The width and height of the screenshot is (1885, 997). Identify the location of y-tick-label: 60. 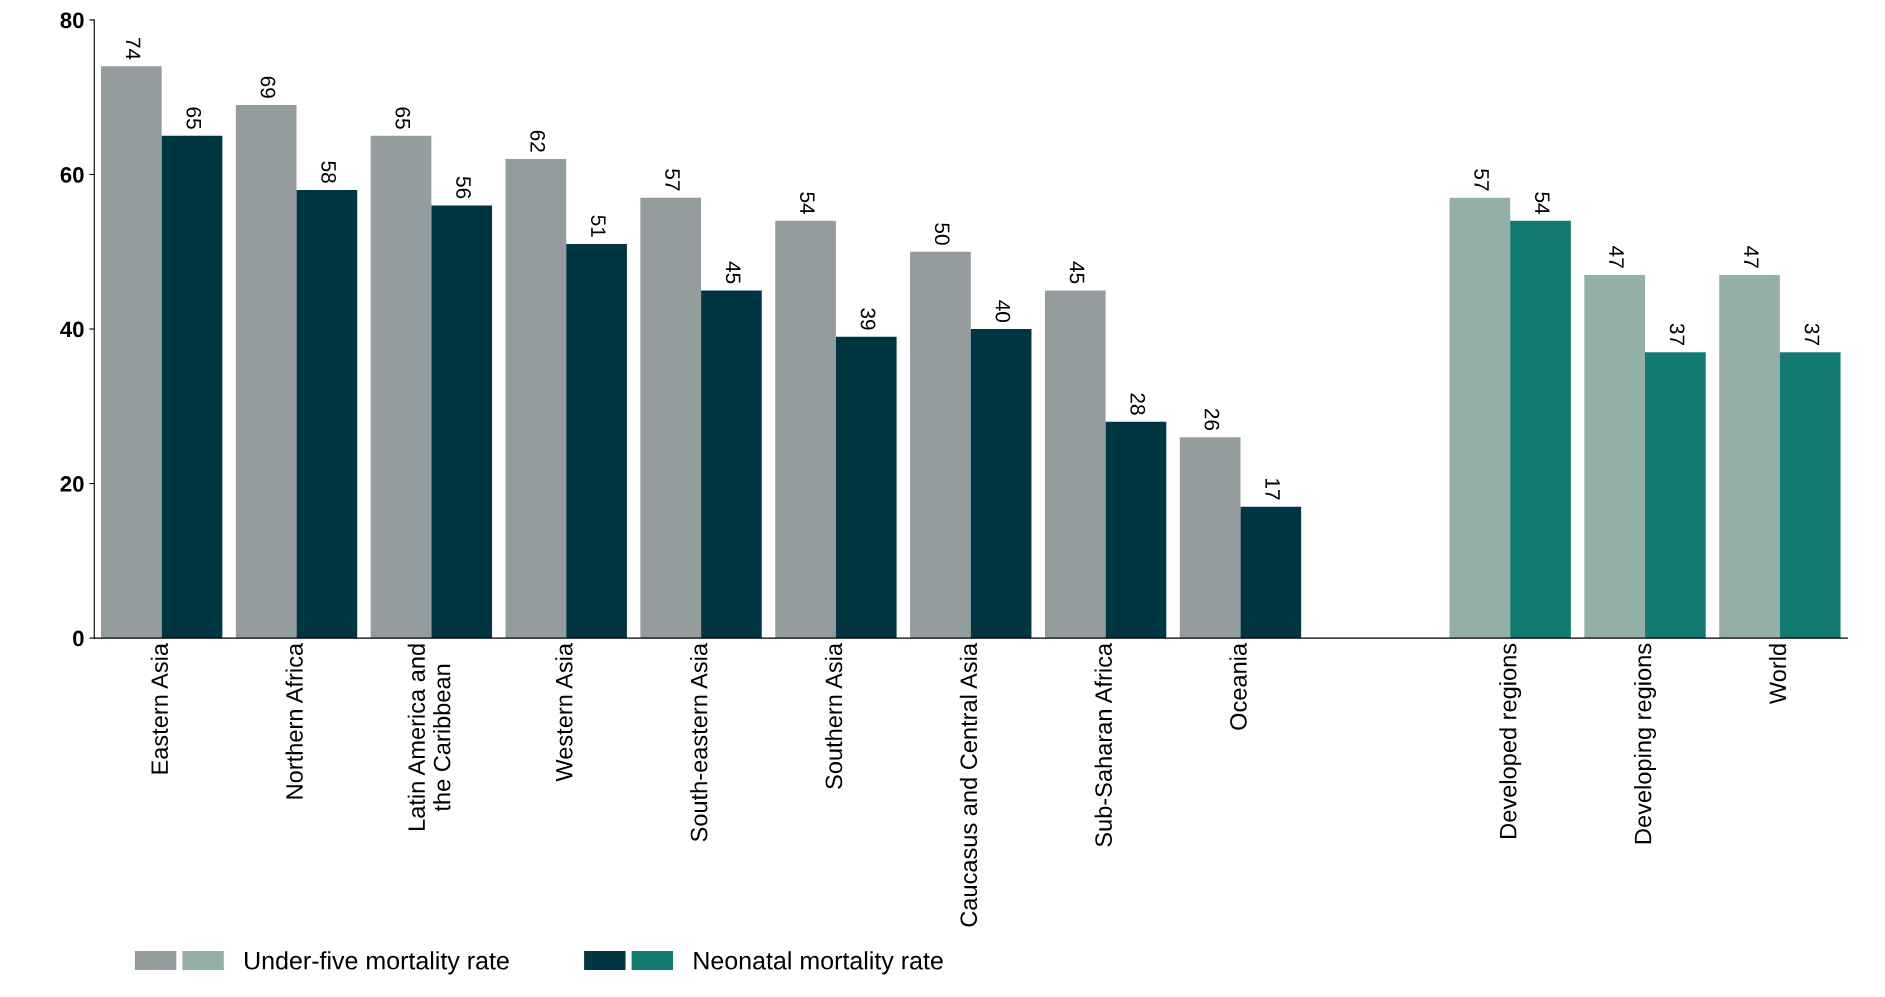
(72, 175).